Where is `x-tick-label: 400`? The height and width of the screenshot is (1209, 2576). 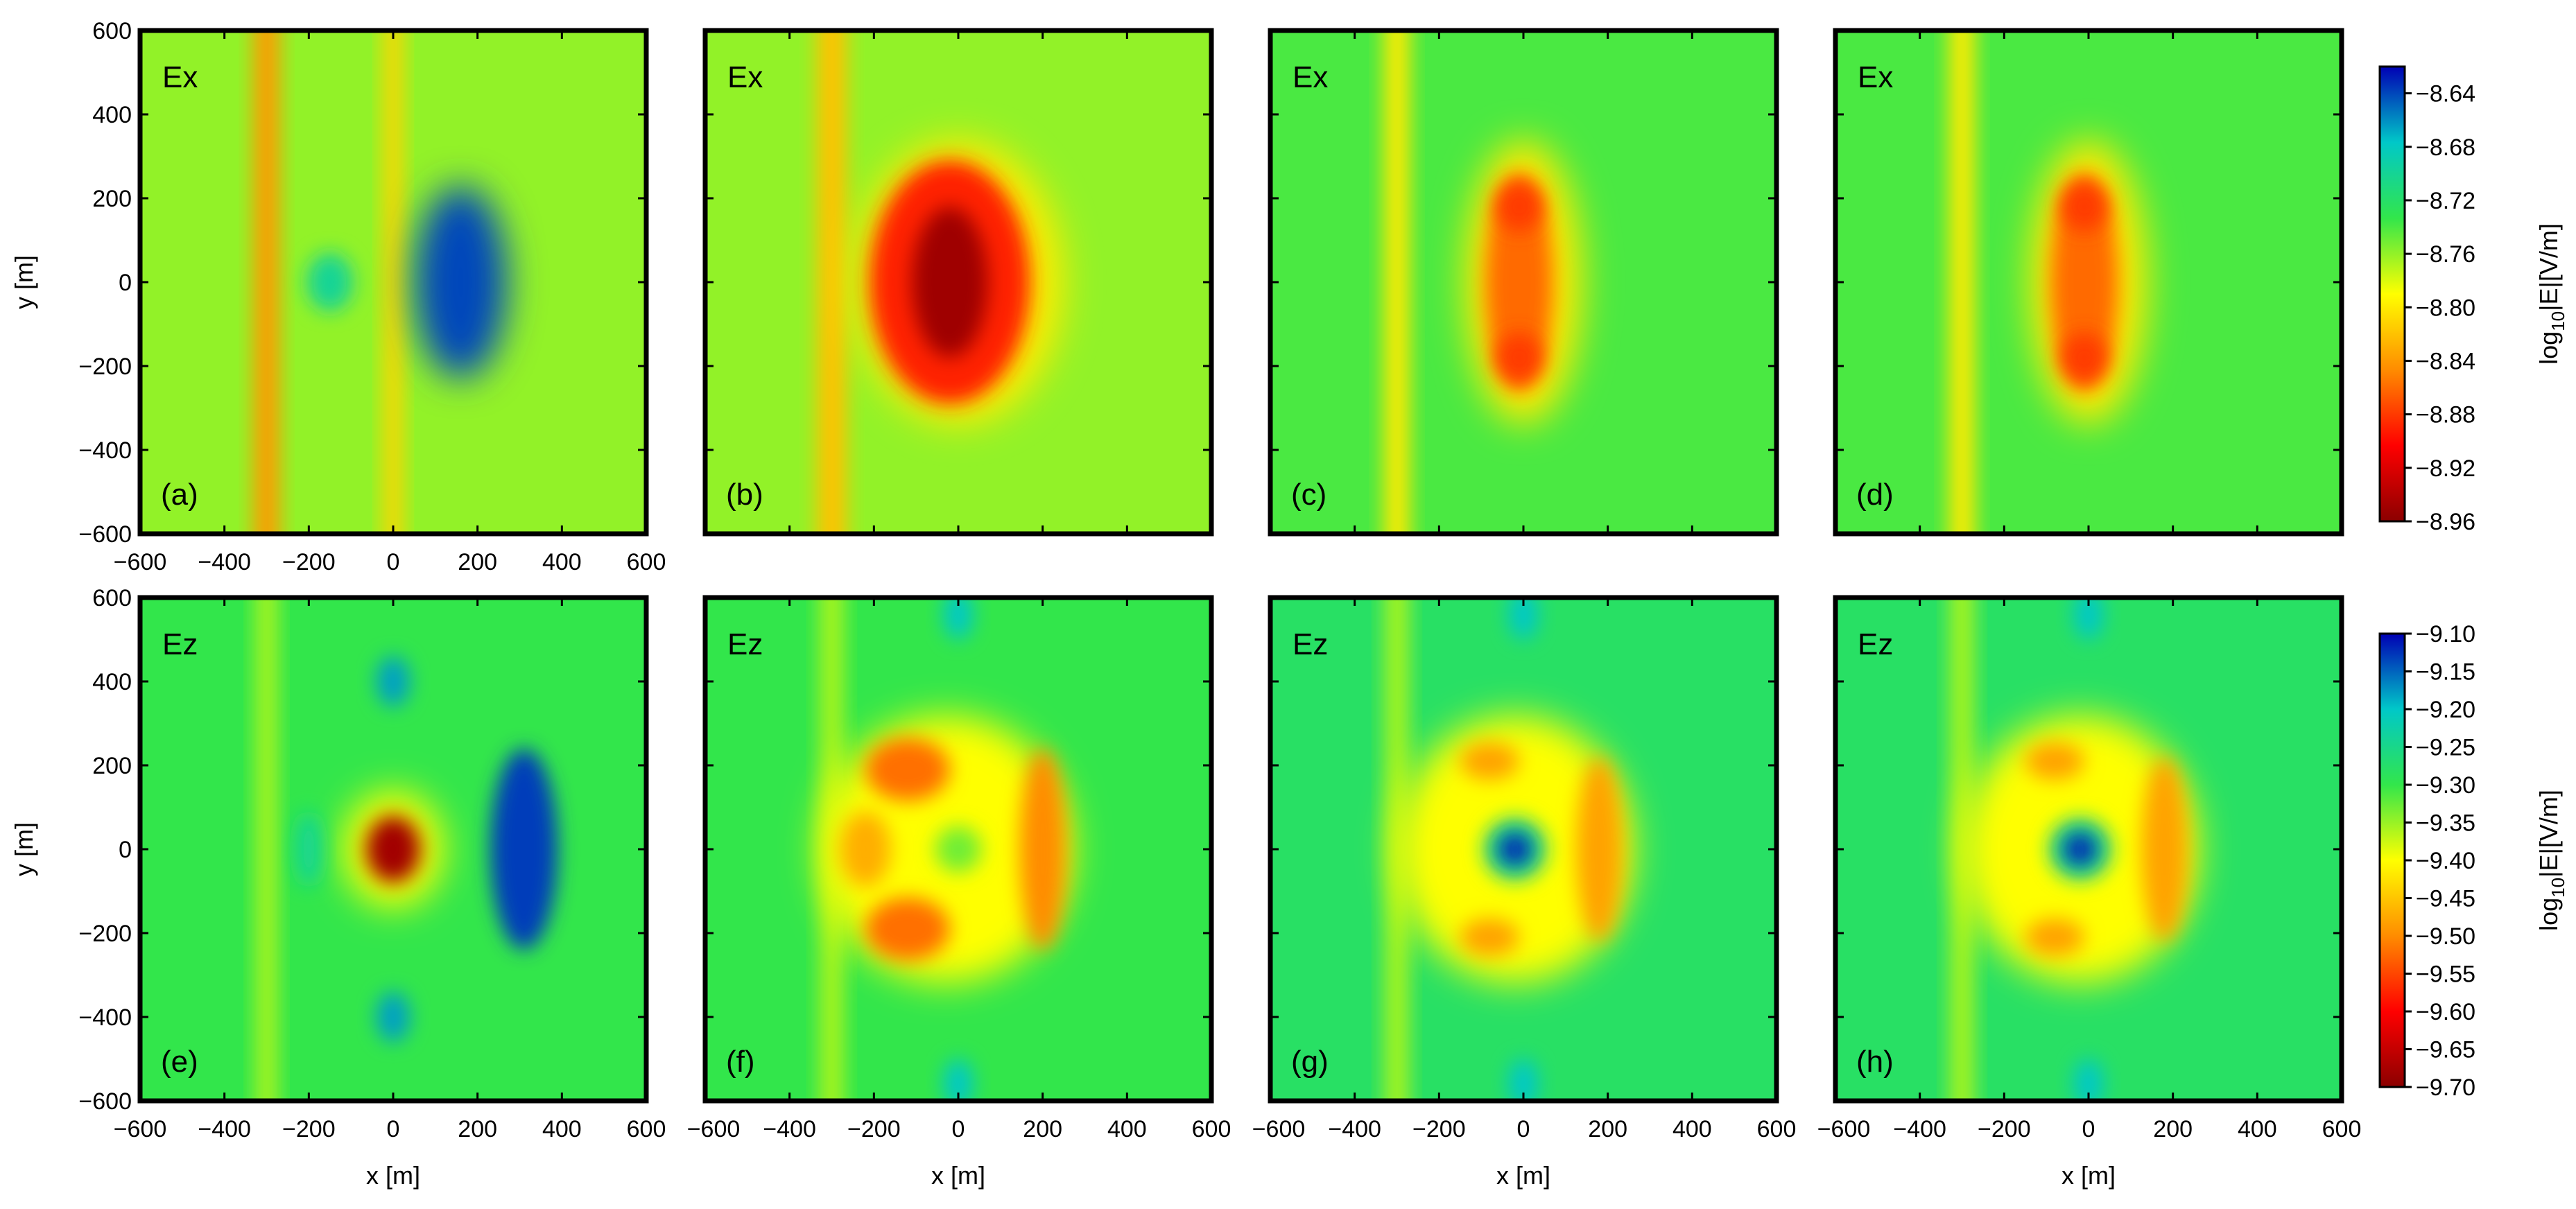
x-tick-label: 400 is located at coordinates (2257, 1129).